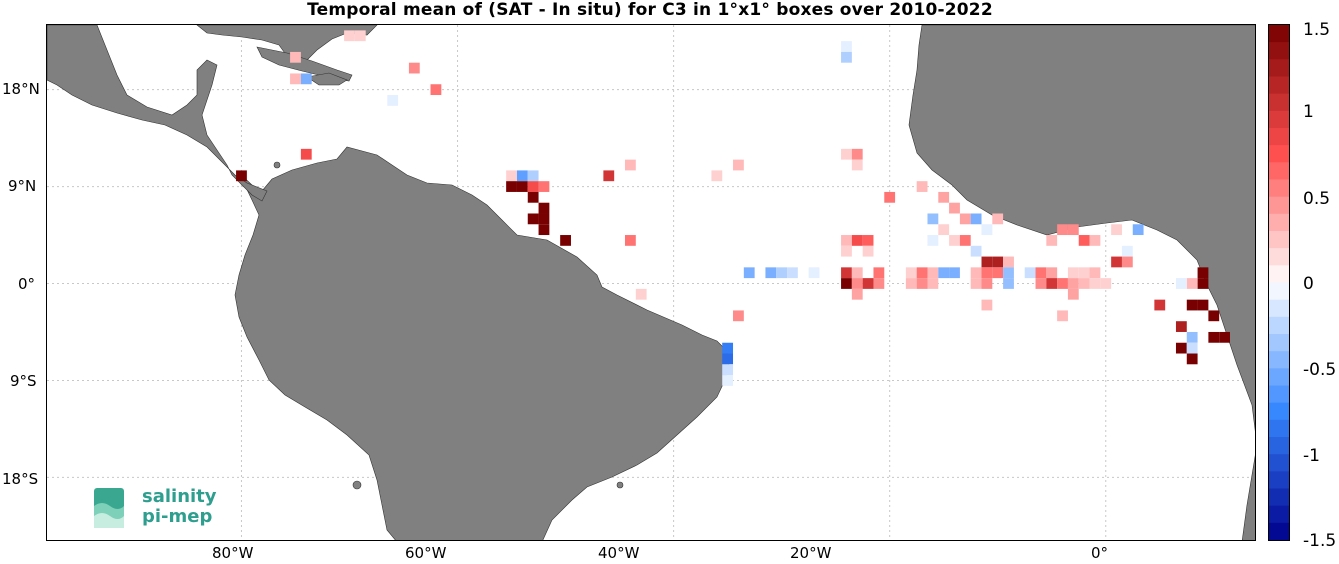 This screenshot has width=1339, height=564. What do you see at coordinates (1308, 112) in the screenshot?
I see `colorbar-tick: 1` at bounding box center [1308, 112].